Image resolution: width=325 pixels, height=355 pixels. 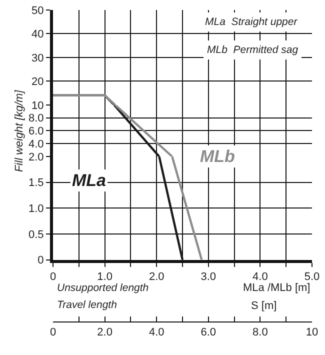 What do you see at coordinates (36, 183) in the screenshot?
I see `y-tick-label: 1.5` at bounding box center [36, 183].